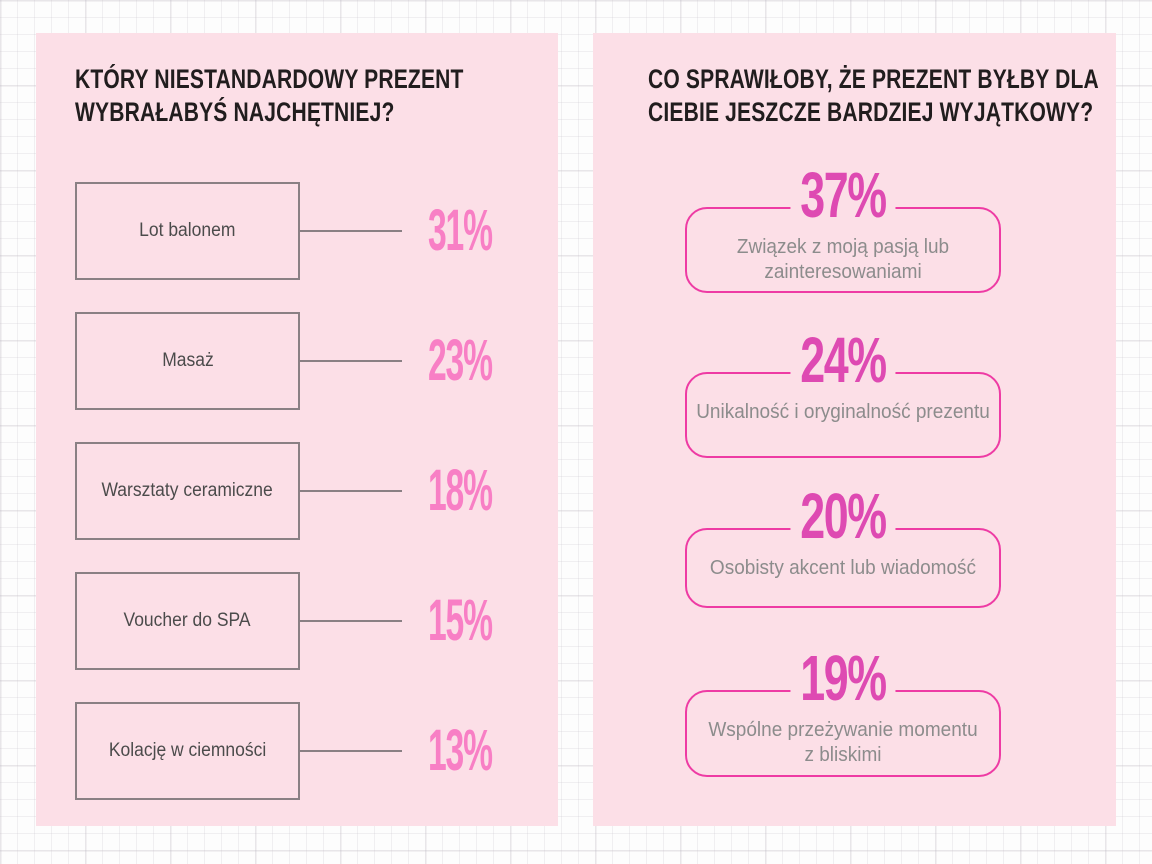 This screenshot has width=1152, height=864. I want to click on option-label: Kolację w ciemności, so click(187, 750).